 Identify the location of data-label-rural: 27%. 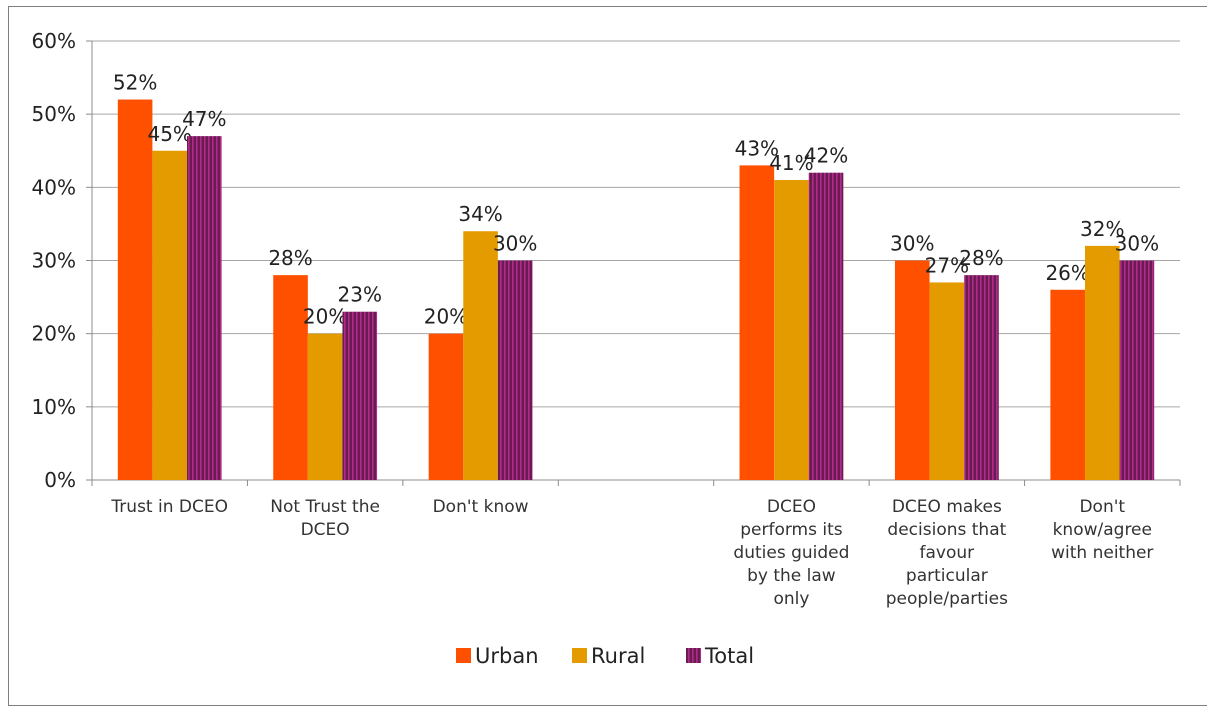
(947, 265).